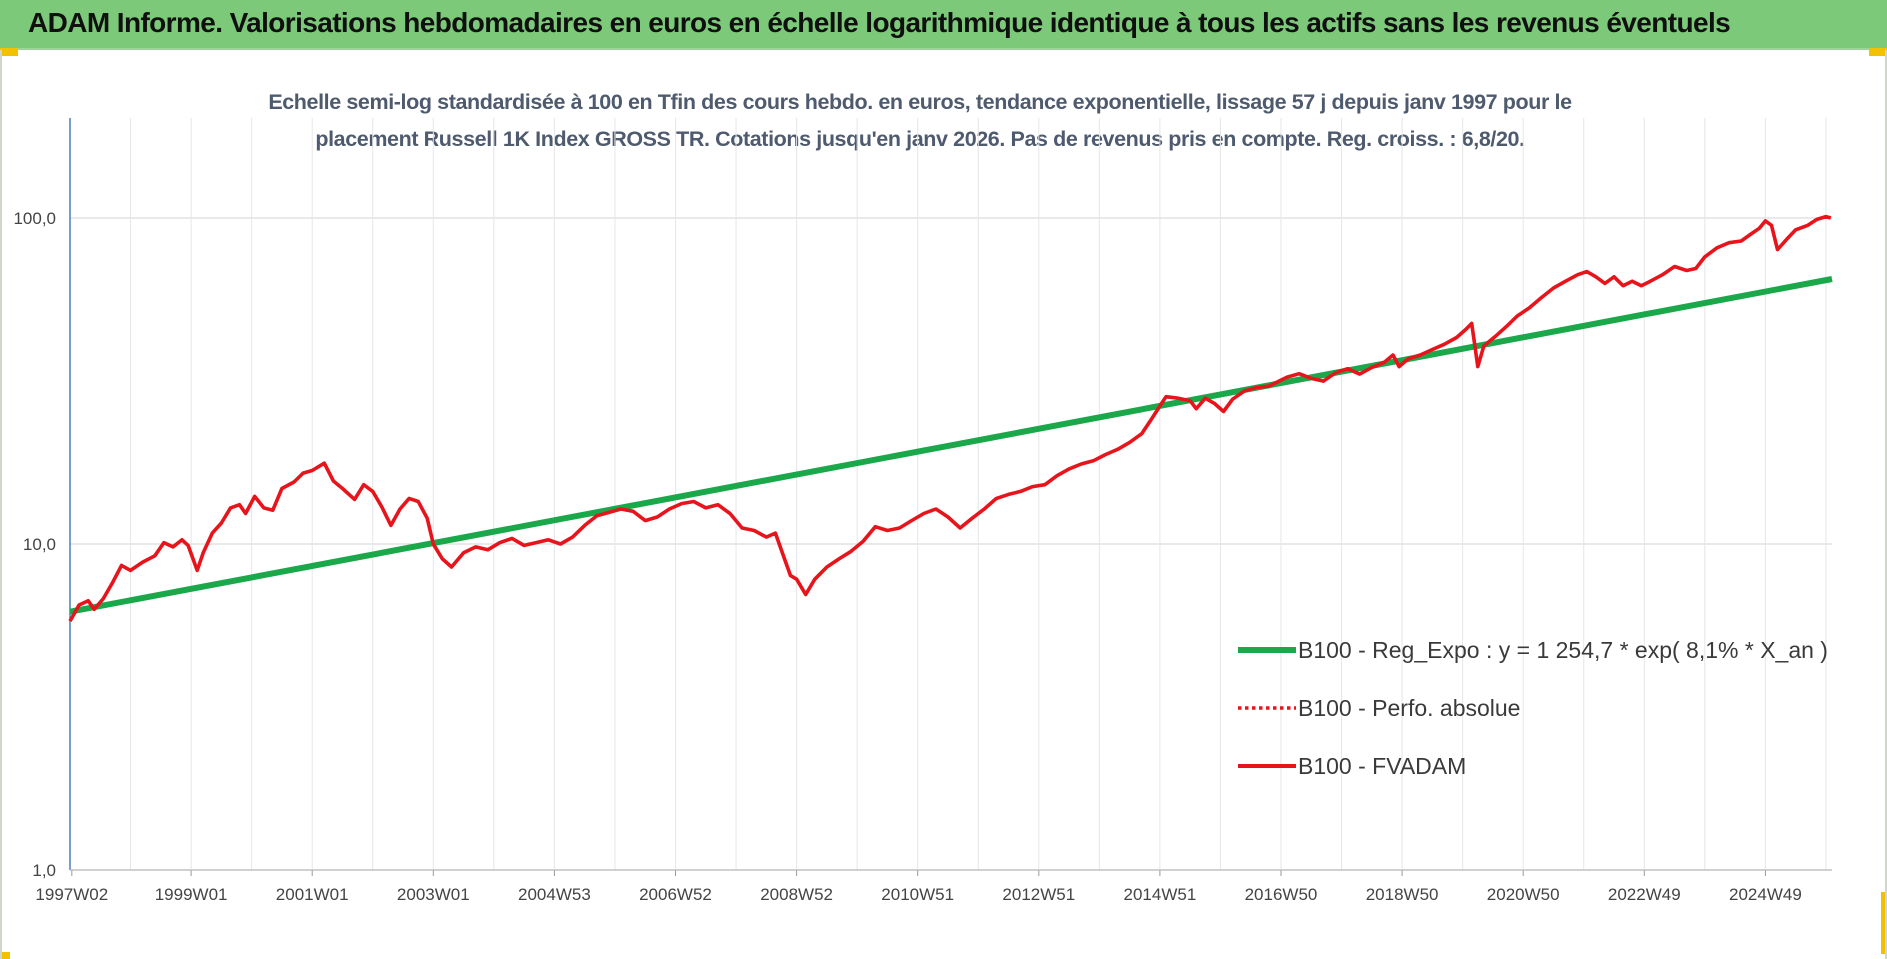  What do you see at coordinates (796, 894) in the screenshot?
I see `x-tick-label: 2008W52` at bounding box center [796, 894].